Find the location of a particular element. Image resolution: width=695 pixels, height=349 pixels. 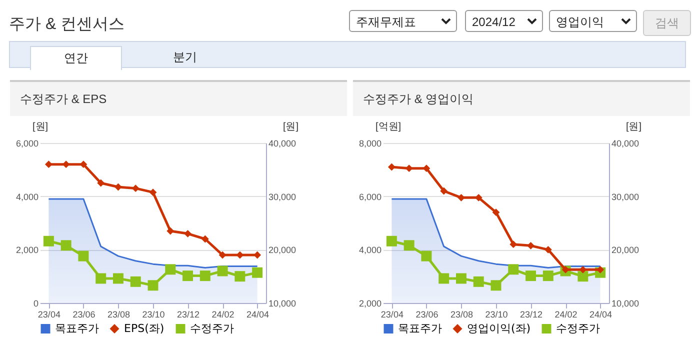

y-tick-label: 8,000 is located at coordinates (370, 143).